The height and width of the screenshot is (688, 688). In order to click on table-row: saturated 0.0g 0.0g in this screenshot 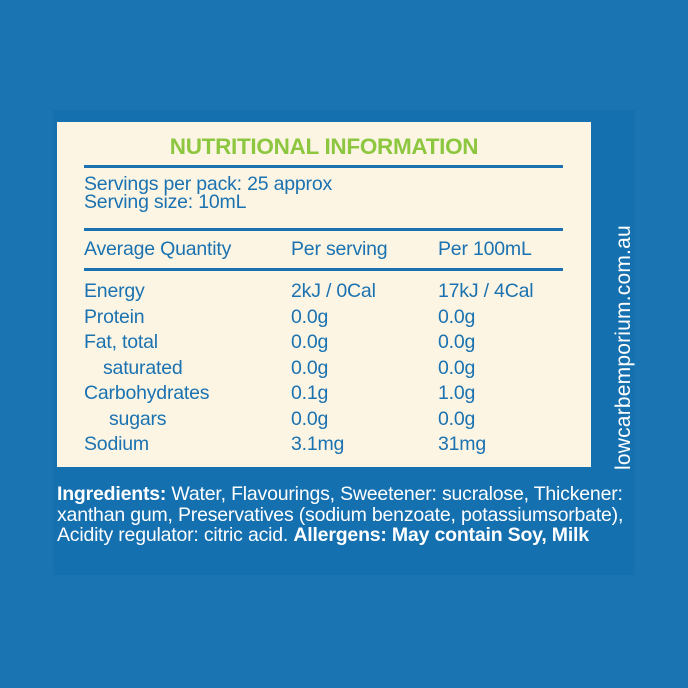, I will do `click(324, 369)`.